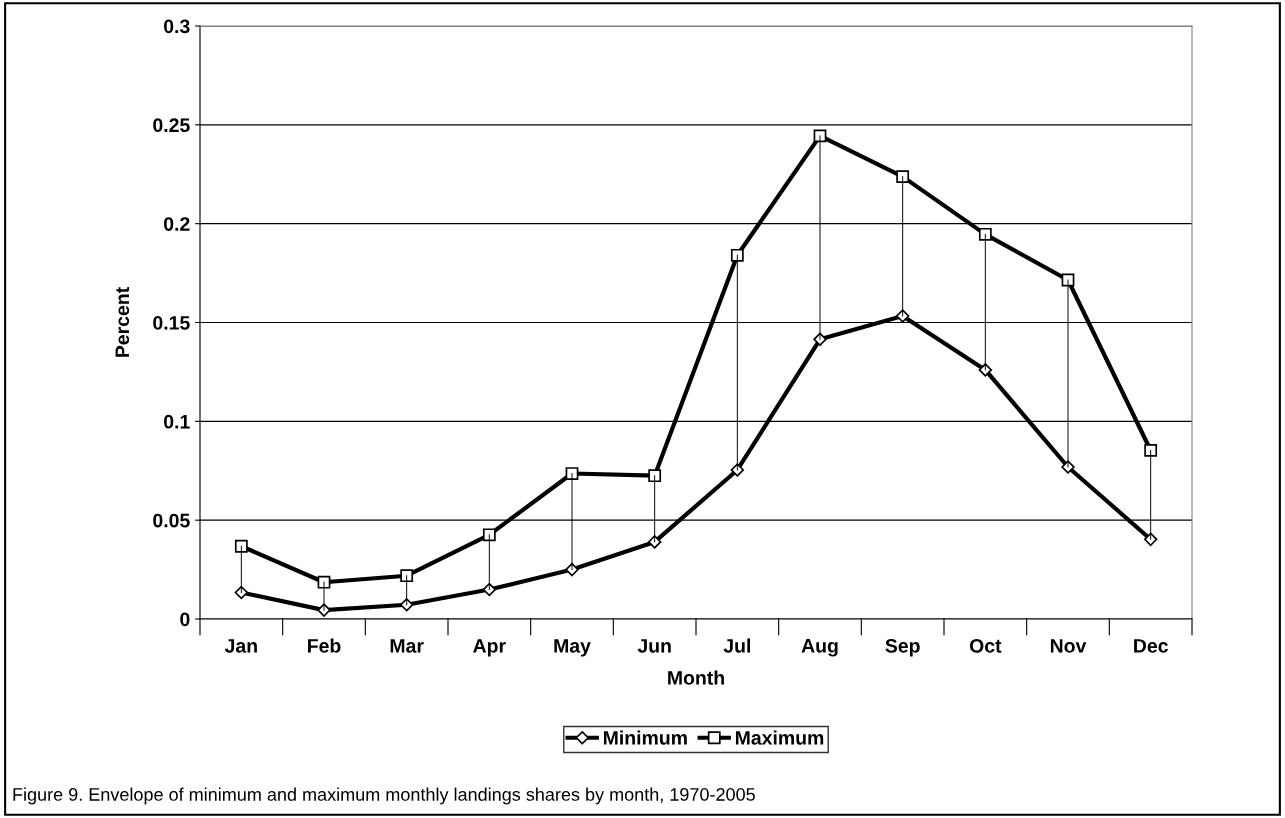 Image resolution: width=1285 pixels, height=818 pixels. What do you see at coordinates (902, 647) in the screenshot?
I see `x-tick-label: Sep` at bounding box center [902, 647].